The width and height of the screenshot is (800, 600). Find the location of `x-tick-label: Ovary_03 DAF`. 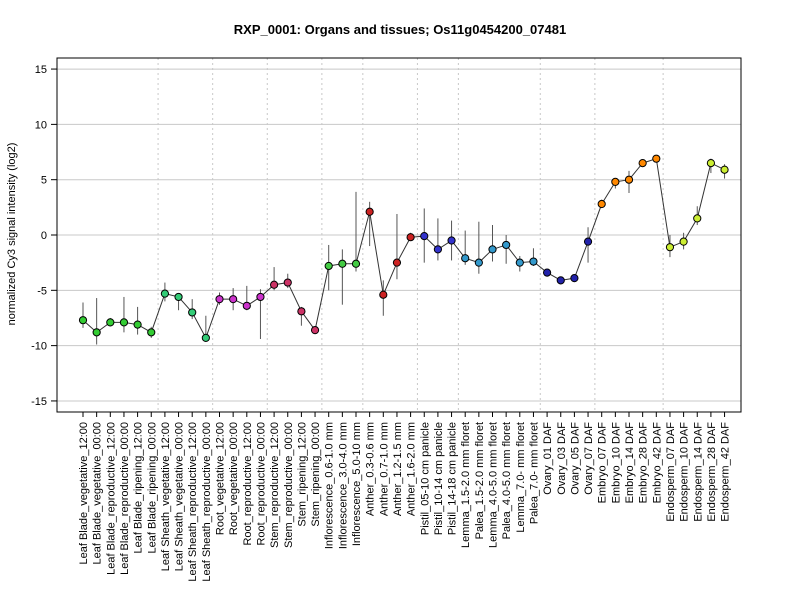

x-tick-label: Ovary_03 DAF is located at coordinates (562, 458).